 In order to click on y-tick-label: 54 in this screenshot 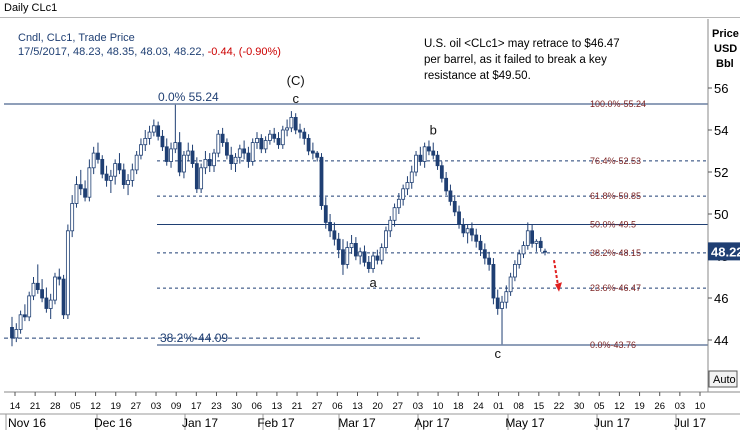, I will do `click(721, 130)`.